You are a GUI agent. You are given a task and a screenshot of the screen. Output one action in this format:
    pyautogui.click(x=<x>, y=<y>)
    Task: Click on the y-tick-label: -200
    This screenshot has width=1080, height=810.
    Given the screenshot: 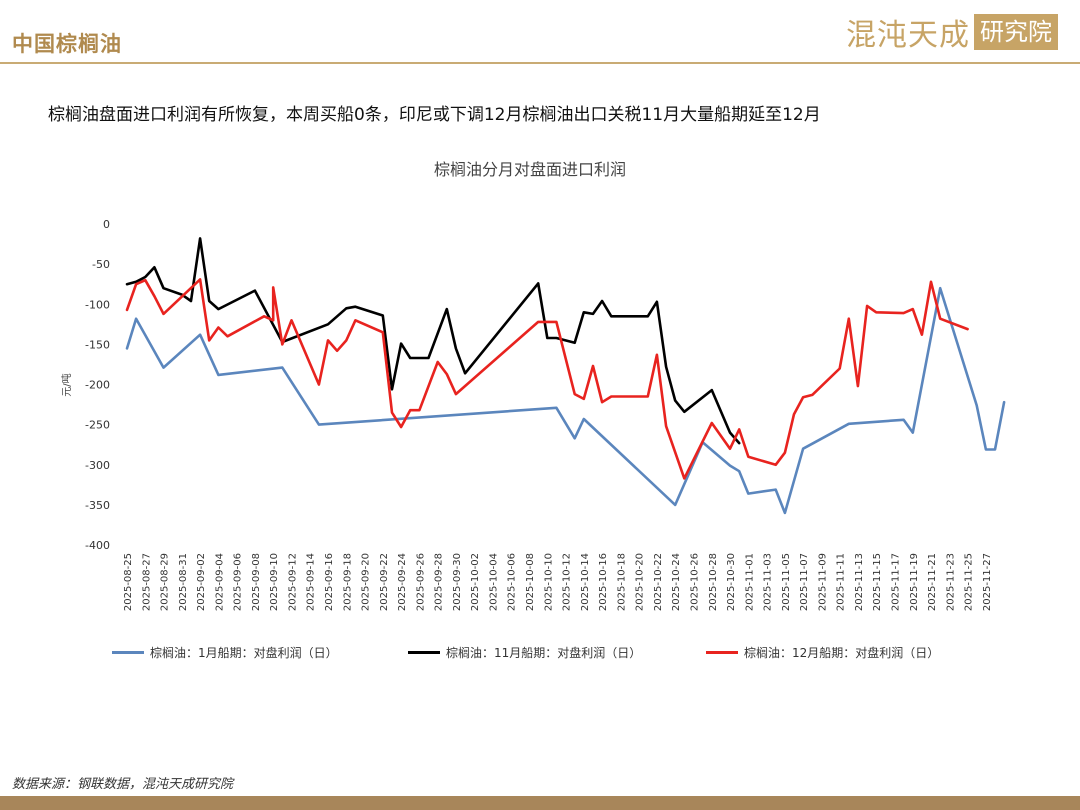 What is the action you would take?
    pyautogui.click(x=97, y=385)
    